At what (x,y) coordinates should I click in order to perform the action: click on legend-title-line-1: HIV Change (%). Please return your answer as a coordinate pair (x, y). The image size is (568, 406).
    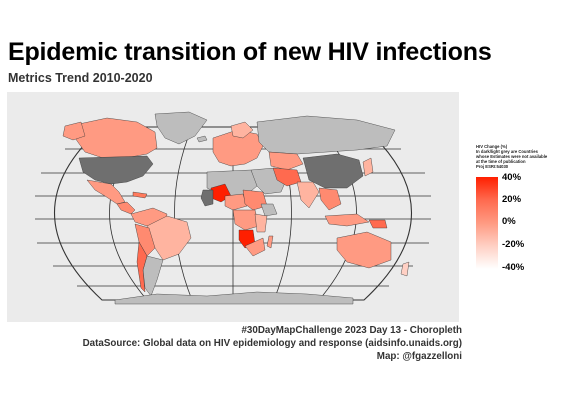
    Looking at the image, I should click on (492, 146).